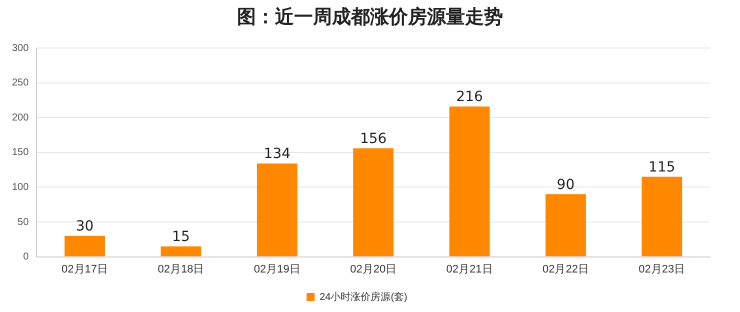 This screenshot has width=740, height=312. What do you see at coordinates (24, 222) in the screenshot?
I see `y-tick-label: 50` at bounding box center [24, 222].